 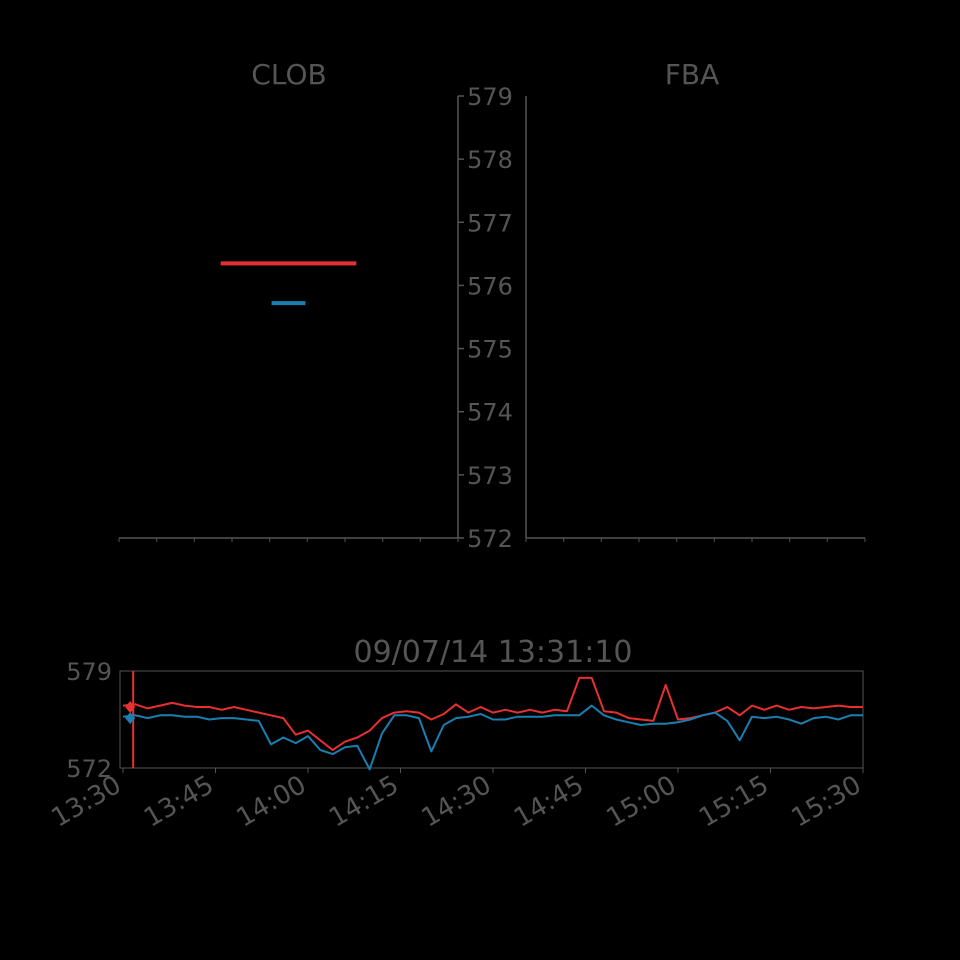 I want to click on timeline-series, so click(x=492, y=723).